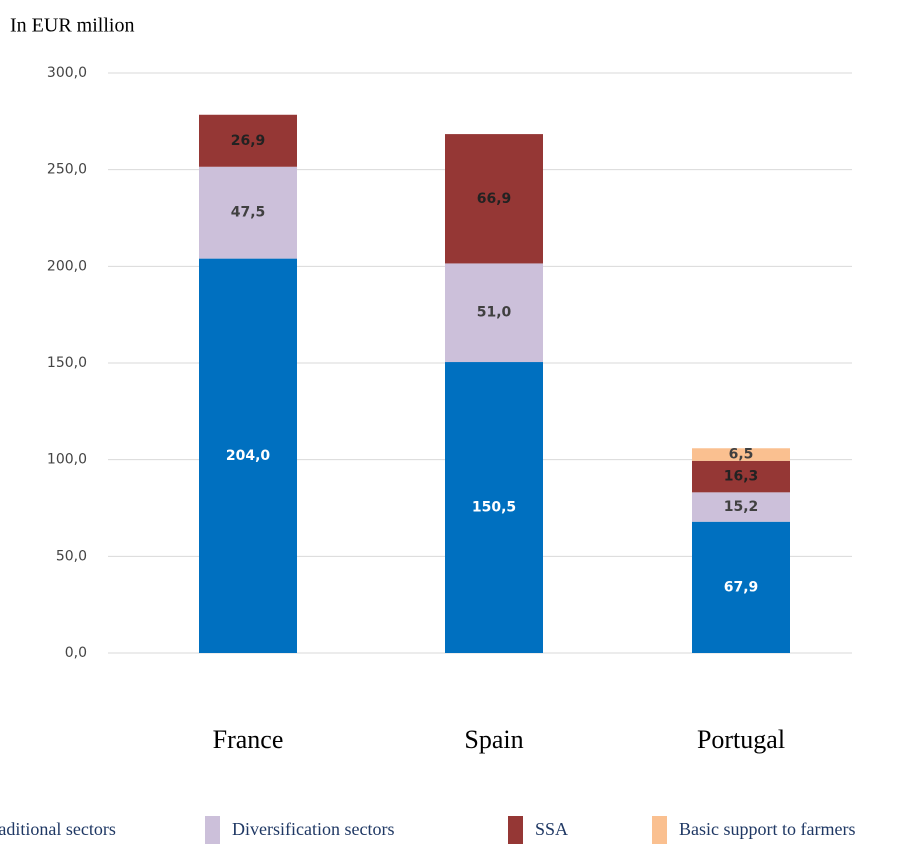 This screenshot has height=847, width=917. What do you see at coordinates (248, 739) in the screenshot?
I see `x-tick-label: France` at bounding box center [248, 739].